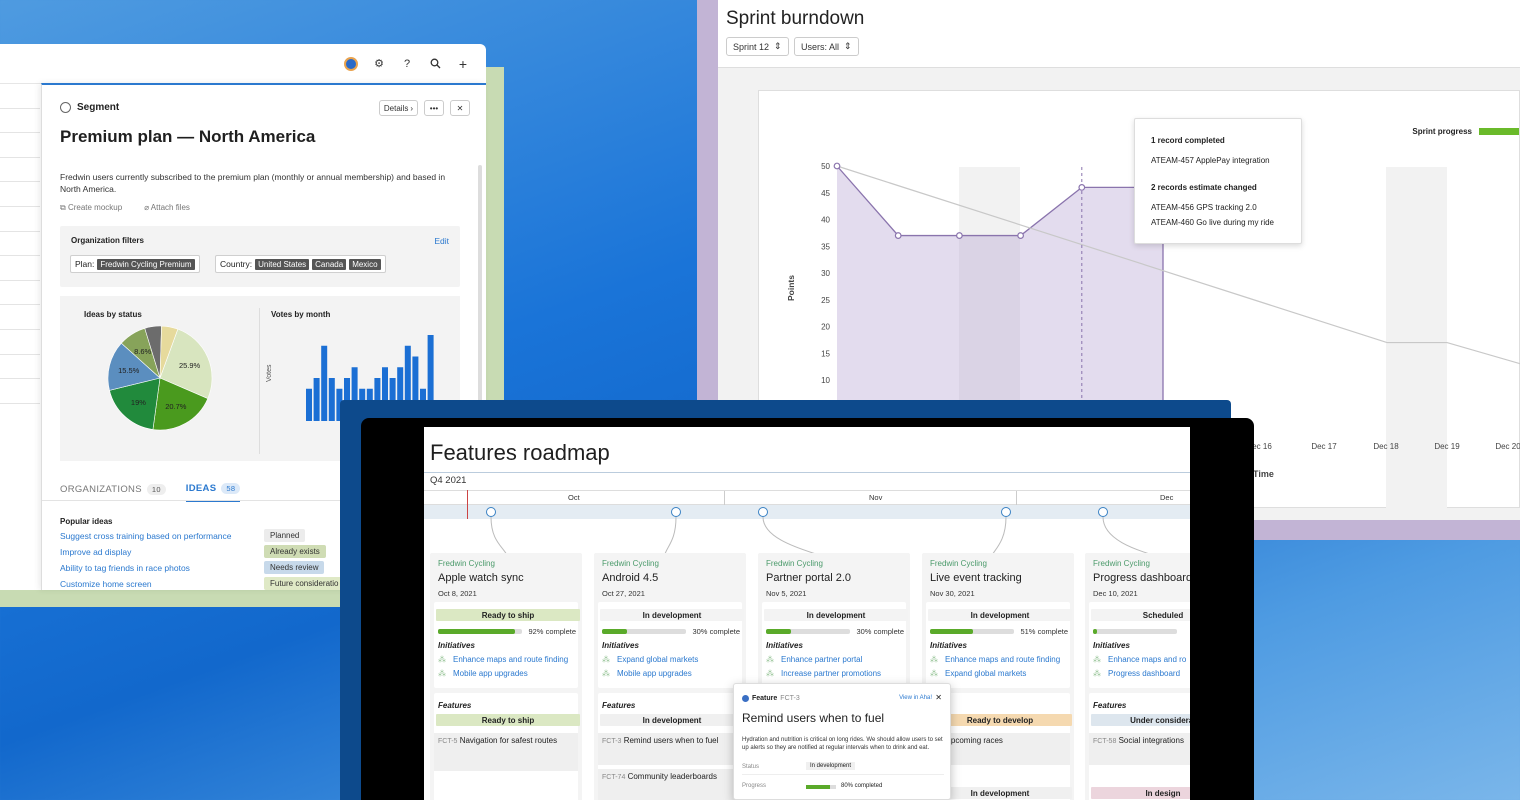 The width and height of the screenshot is (1520, 800). Describe the element at coordinates (823, 673) in the screenshot. I see `initiative-link: ⁂ Increase partner promotions` at that location.